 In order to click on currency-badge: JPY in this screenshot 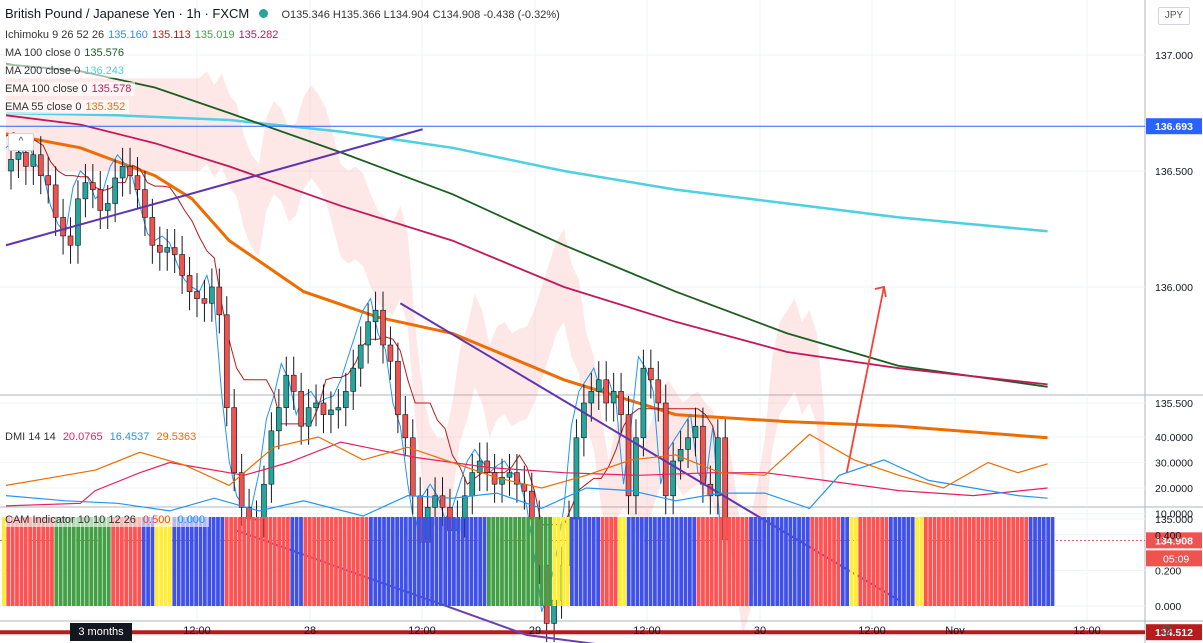, I will do `click(1174, 16)`.